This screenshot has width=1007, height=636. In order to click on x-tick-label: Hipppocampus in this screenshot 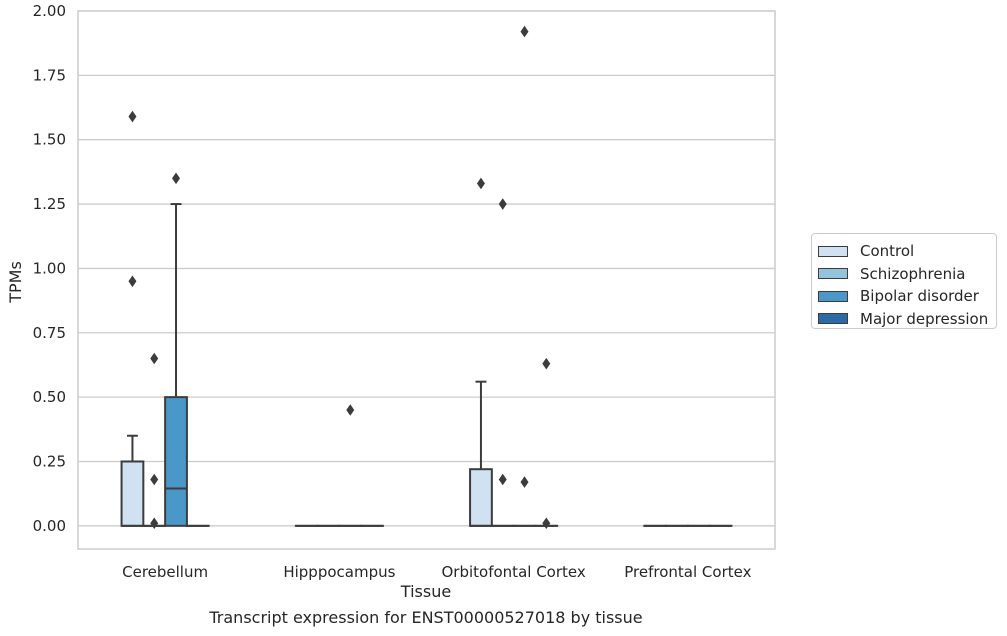, I will do `click(339, 572)`.